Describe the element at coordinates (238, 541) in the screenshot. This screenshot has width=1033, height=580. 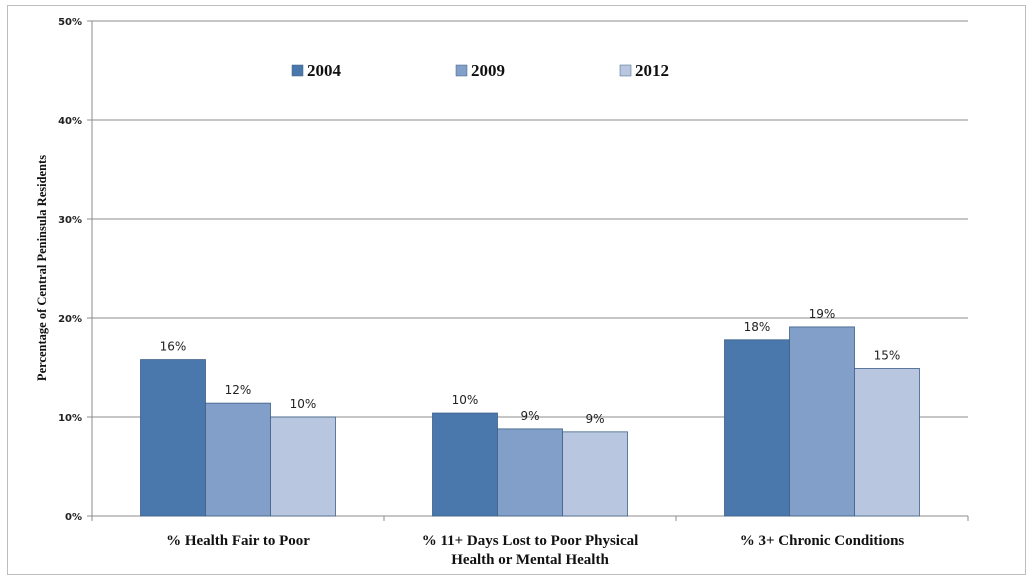
I see `x-category-label: % Health Fair to Poor` at that location.